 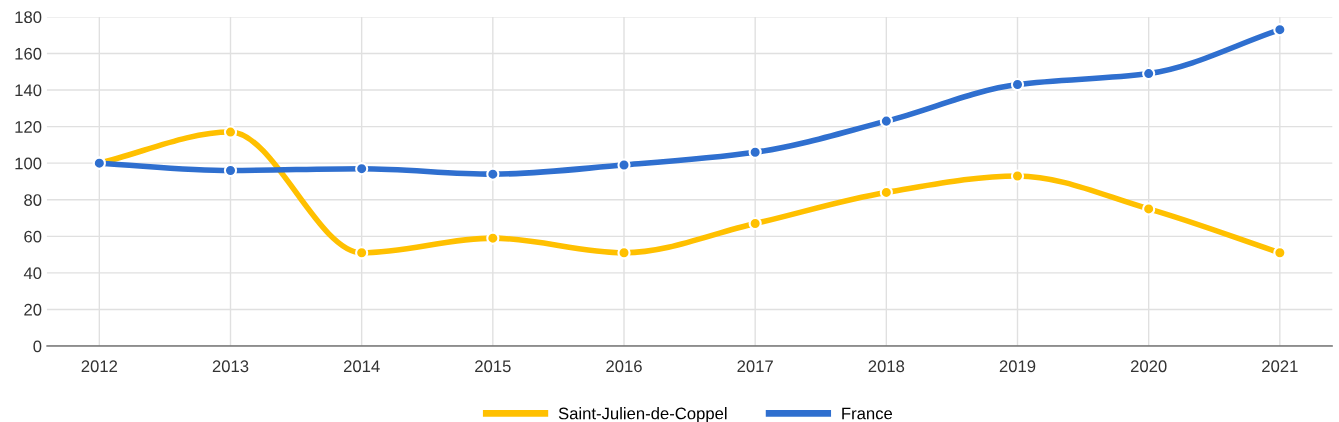 What do you see at coordinates (642, 414) in the screenshot?
I see `legend-label: Saint-Julien-de-Coppel` at bounding box center [642, 414].